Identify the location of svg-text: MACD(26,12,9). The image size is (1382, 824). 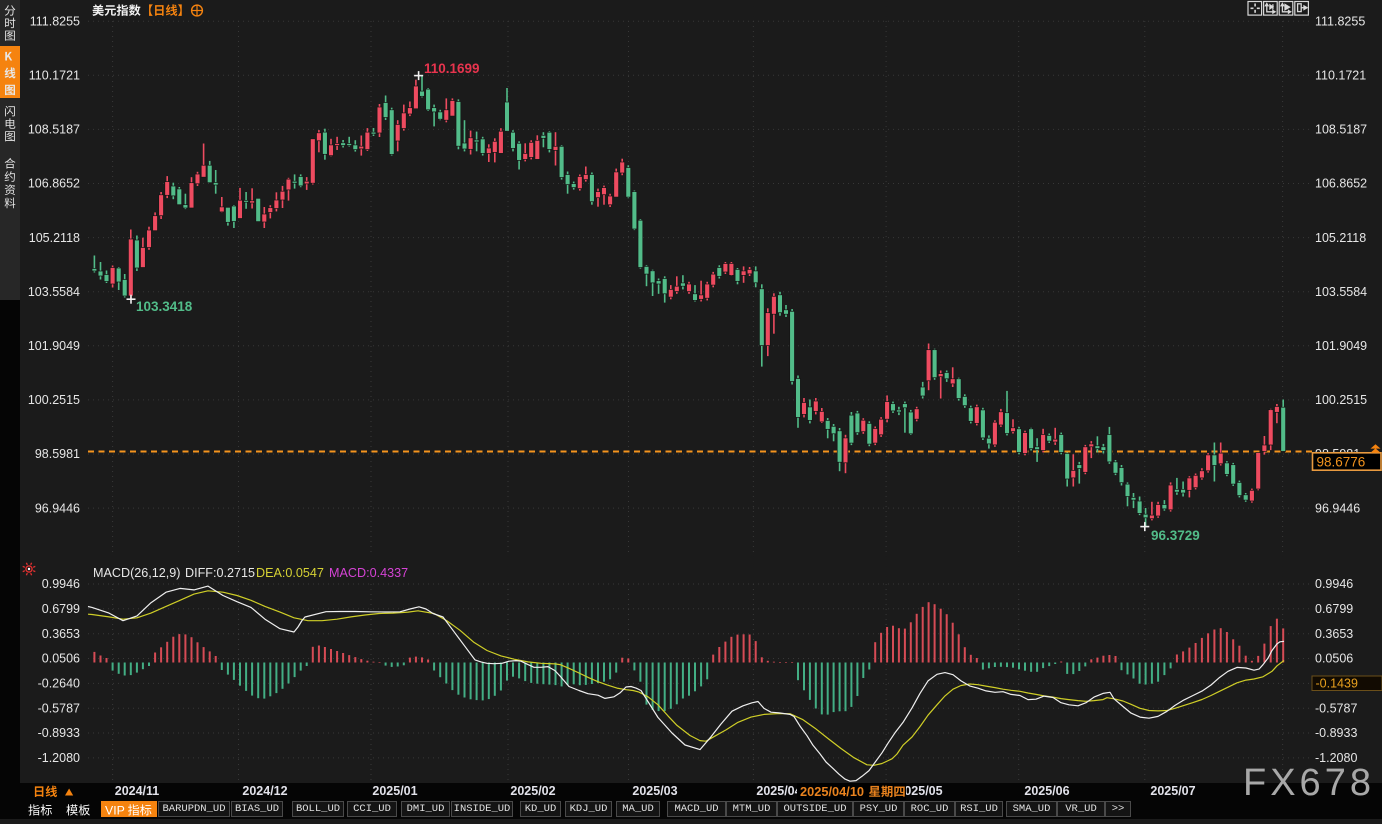
(137, 573).